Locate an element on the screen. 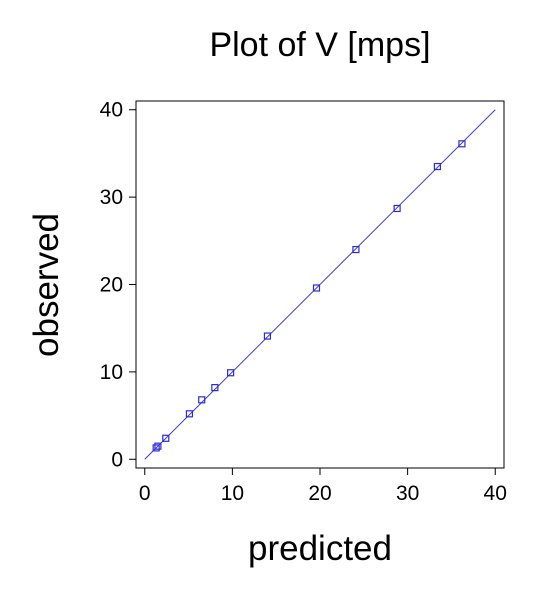 Image resolution: width=552 pixels, height=599 pixels. y-axis-ticks: 0 10 20 30 40 is located at coordinates (118, 285).